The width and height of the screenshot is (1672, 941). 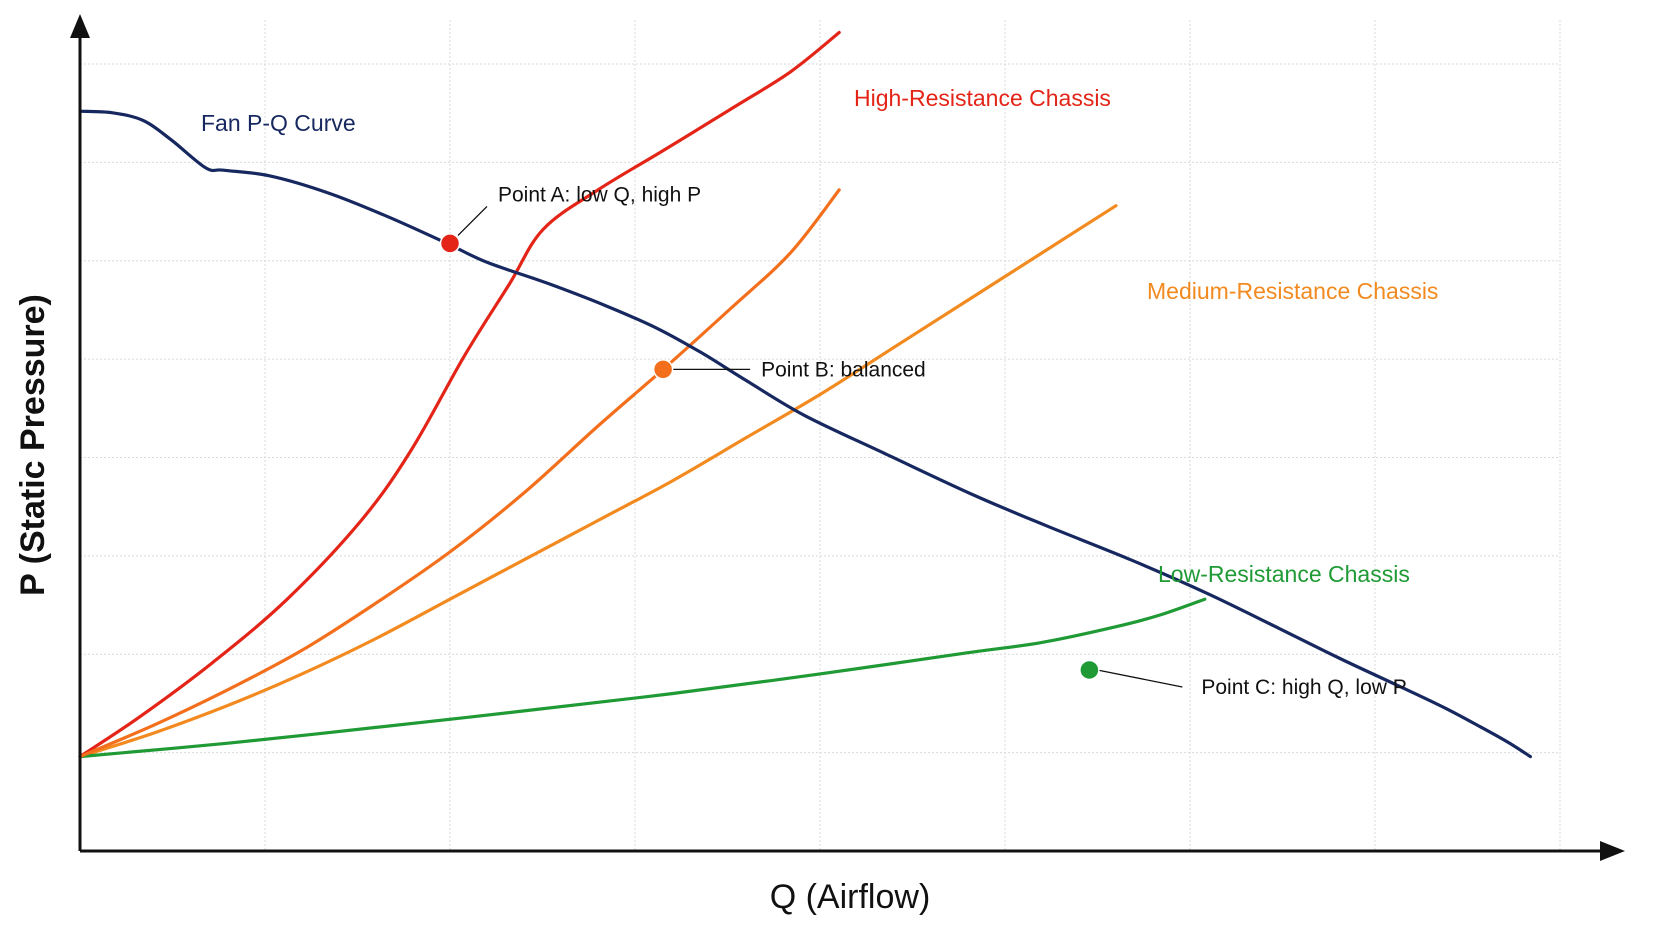 What do you see at coordinates (1140, 678) in the screenshot?
I see `point-c-leader` at bounding box center [1140, 678].